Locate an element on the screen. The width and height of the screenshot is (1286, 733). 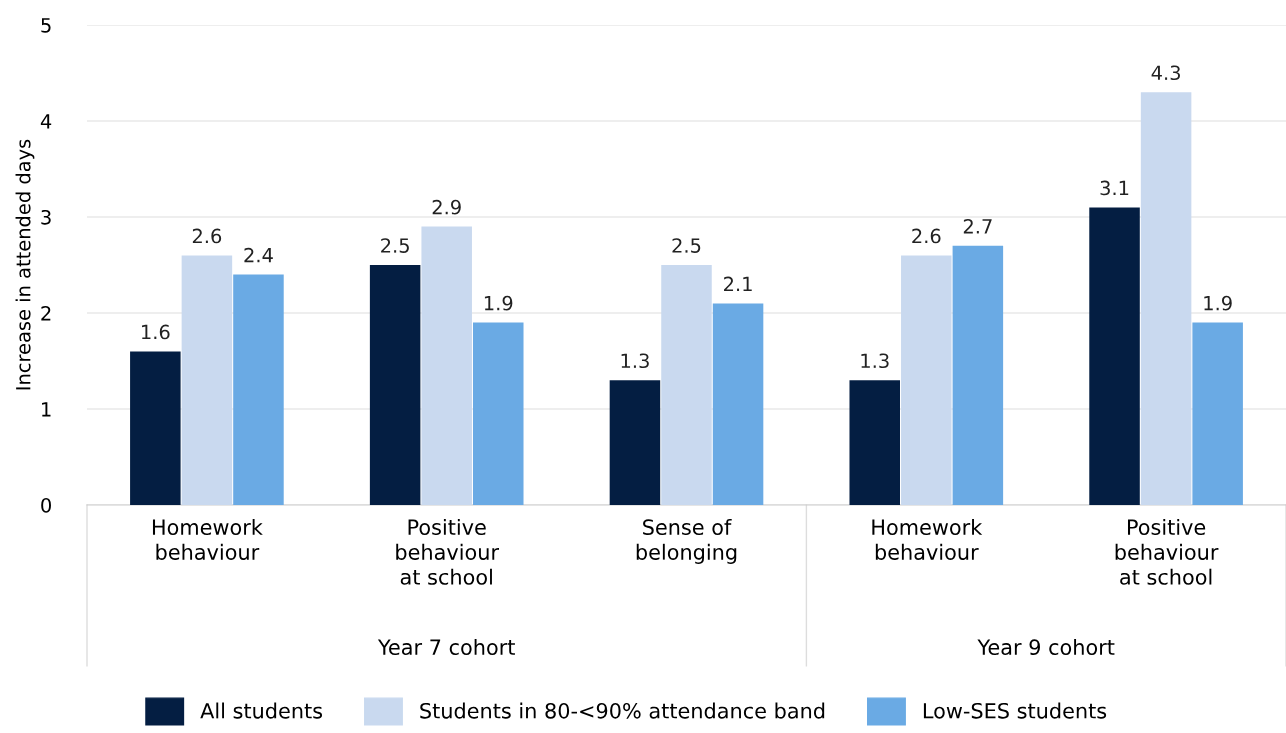
legend-label: Low-SES students is located at coordinates (1015, 710).